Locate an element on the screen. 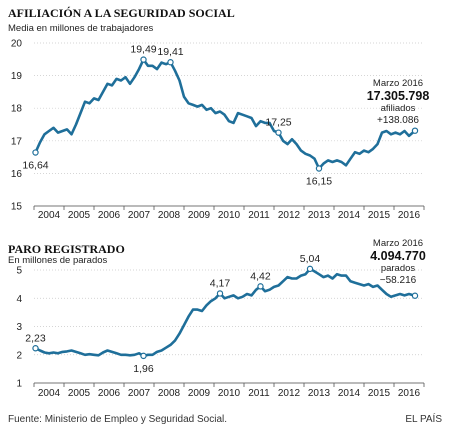 The height and width of the screenshot is (434, 450). data-label: 16,15 is located at coordinates (319, 182).